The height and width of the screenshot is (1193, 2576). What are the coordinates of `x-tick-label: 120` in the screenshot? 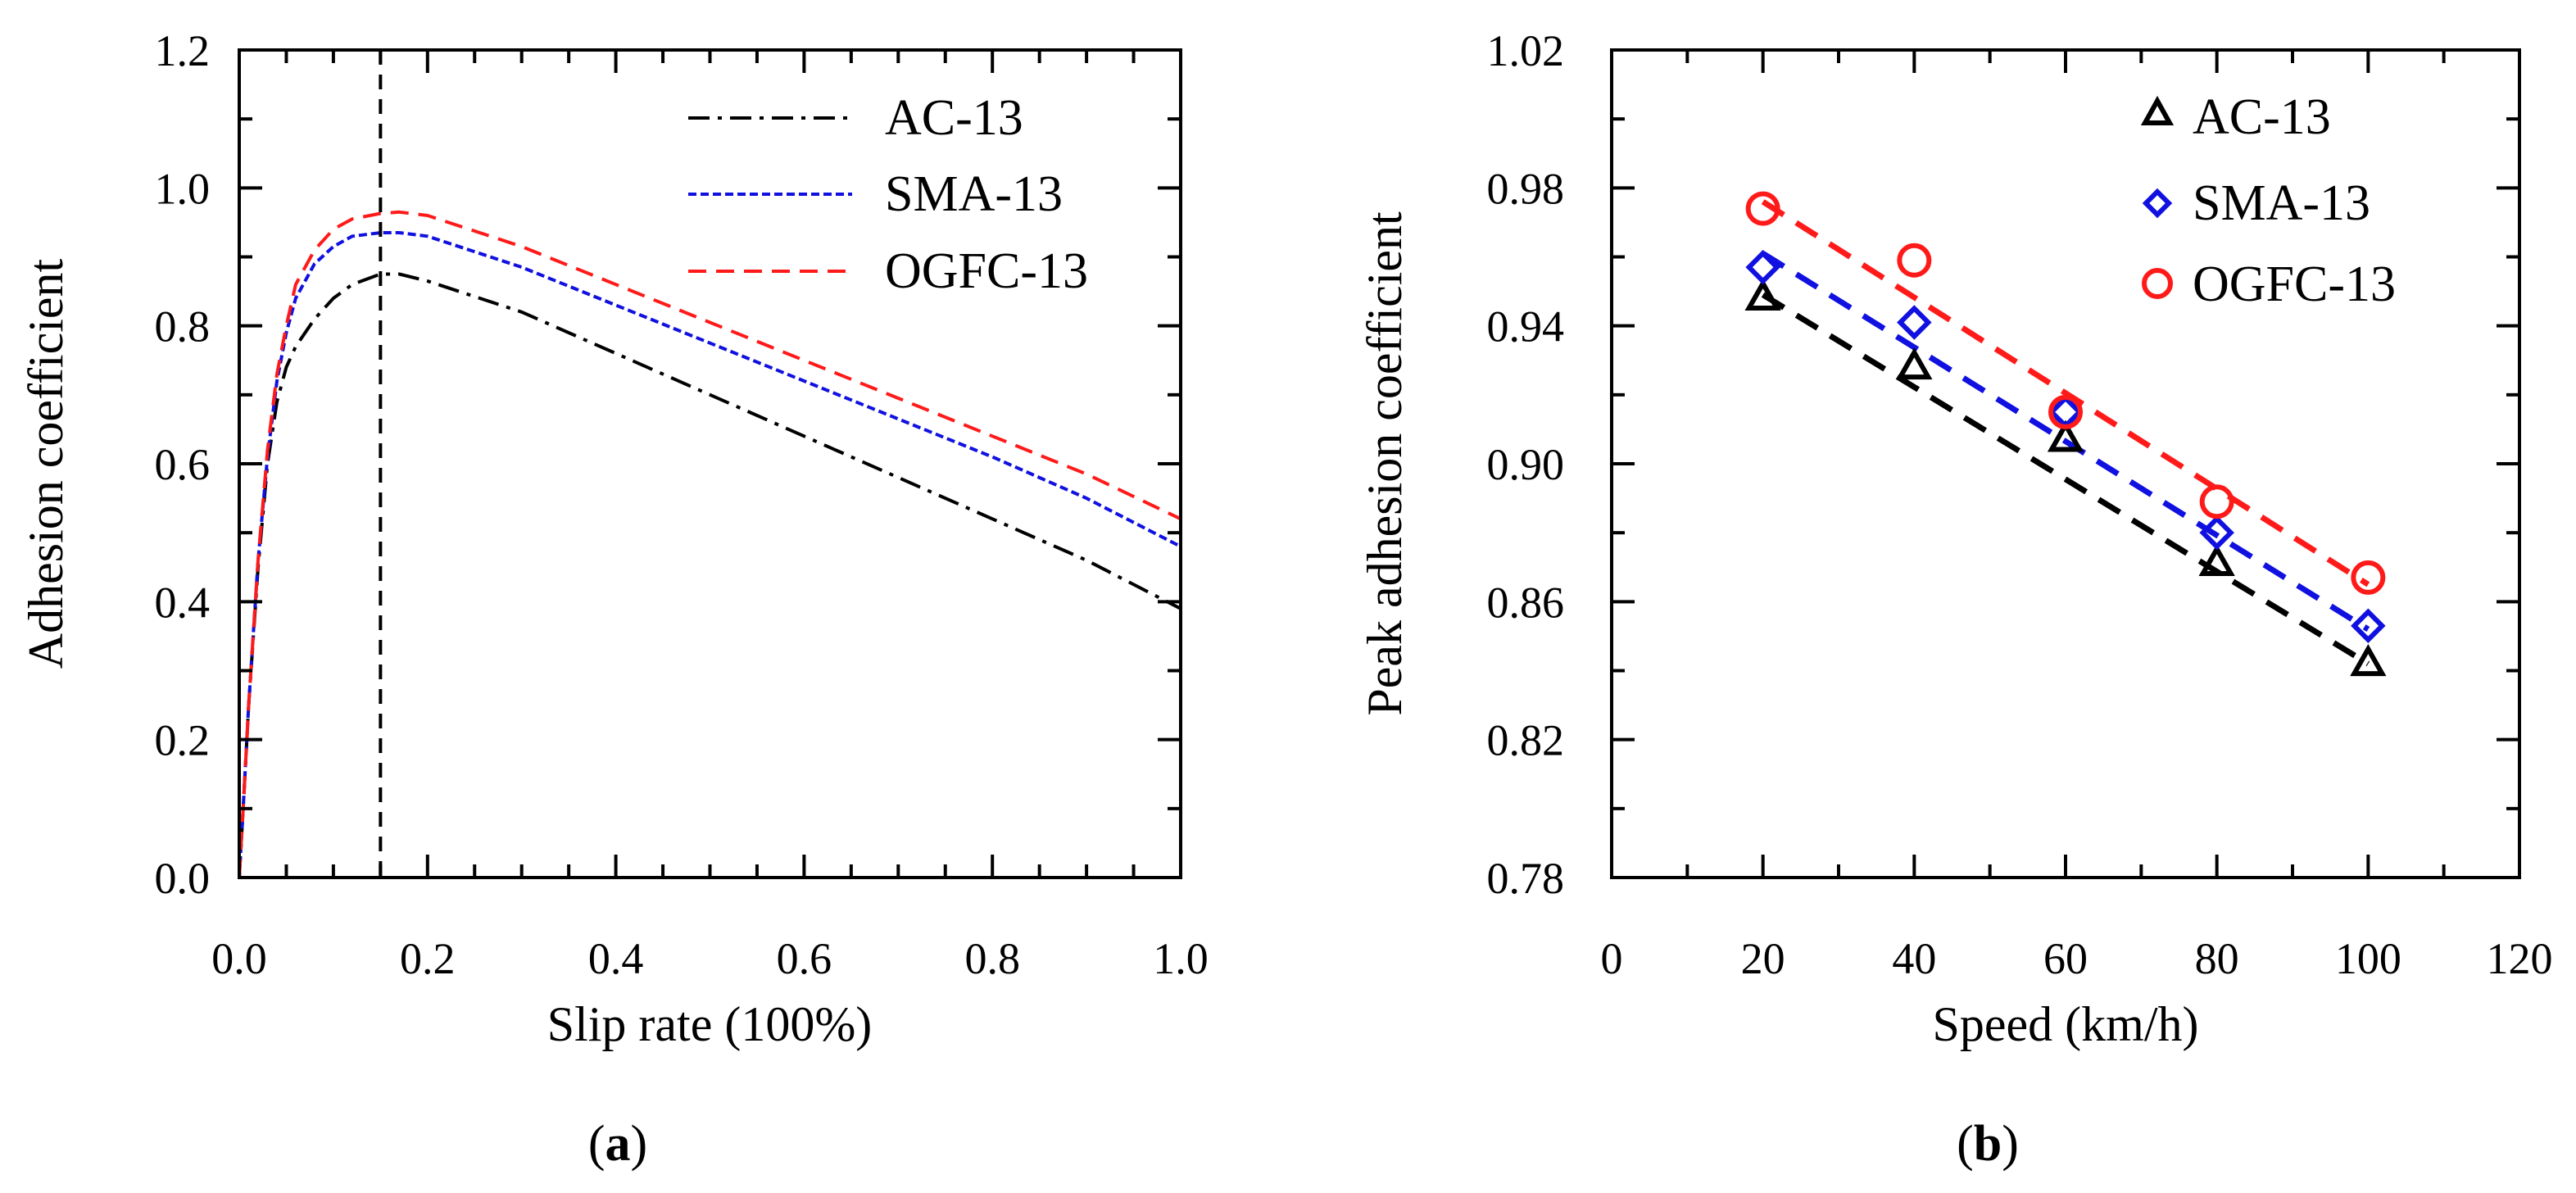 It's located at (2520, 958).